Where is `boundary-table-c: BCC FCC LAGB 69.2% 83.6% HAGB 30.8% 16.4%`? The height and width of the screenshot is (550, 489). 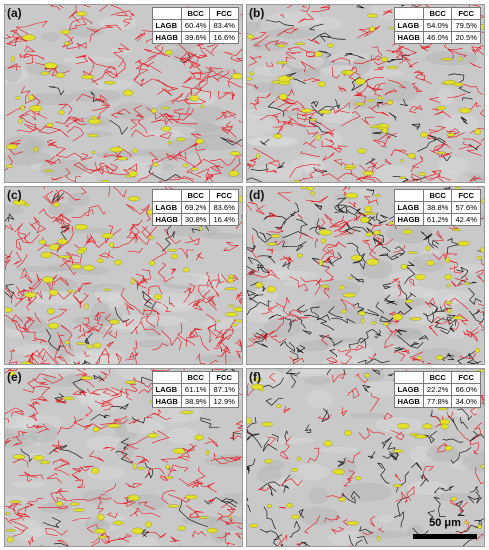
boundary-table-c: BCC FCC LAGB 69.2% 83.6% HAGB 30.8% 16.4% is located at coordinates (195, 207).